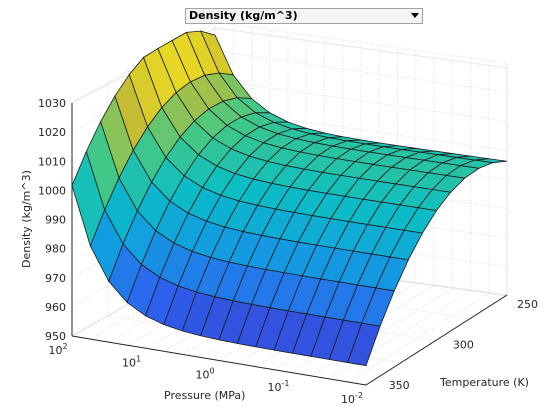 Image resolution: width=560 pixels, height=420 pixels. Describe the element at coordinates (52, 161) in the screenshot. I see `z-tick-label: 1010` at that location.